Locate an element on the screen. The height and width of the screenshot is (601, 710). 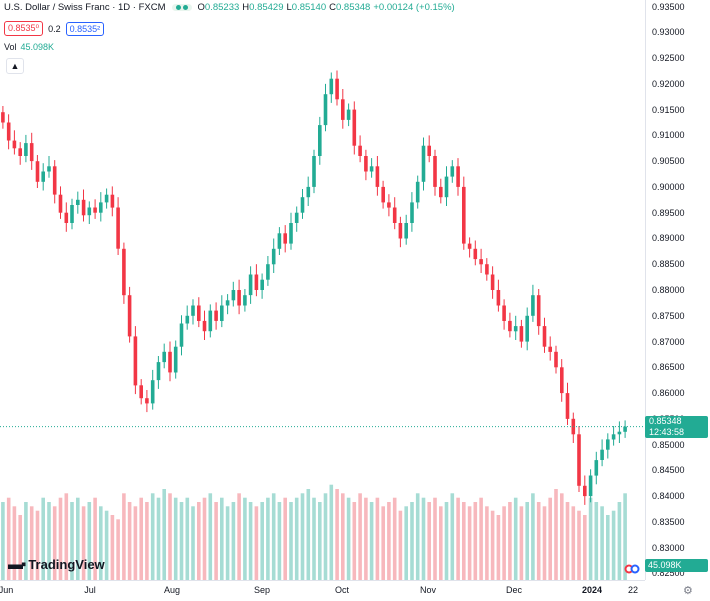
spread-value: 0.2 is located at coordinates (54, 28).